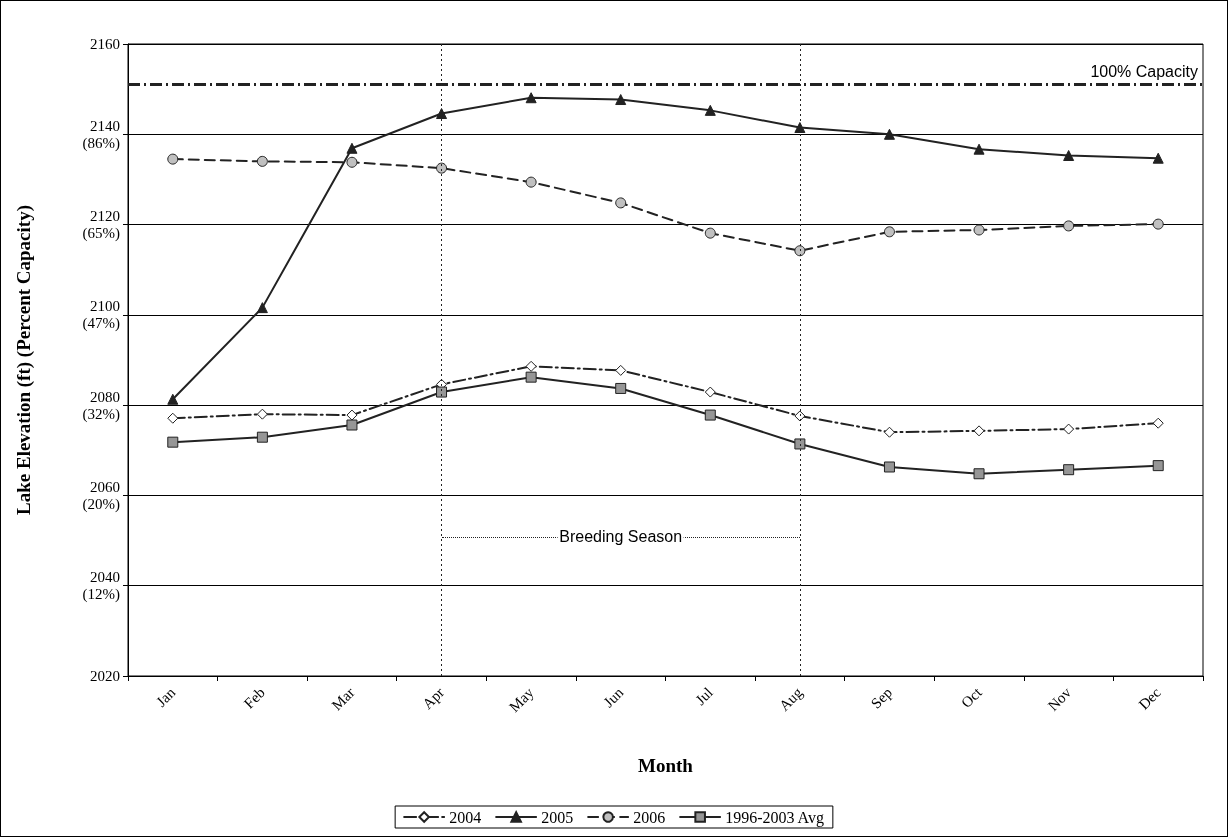  Describe the element at coordinates (433, 698) in the screenshot. I see `x-tick-label: Apr` at that location.